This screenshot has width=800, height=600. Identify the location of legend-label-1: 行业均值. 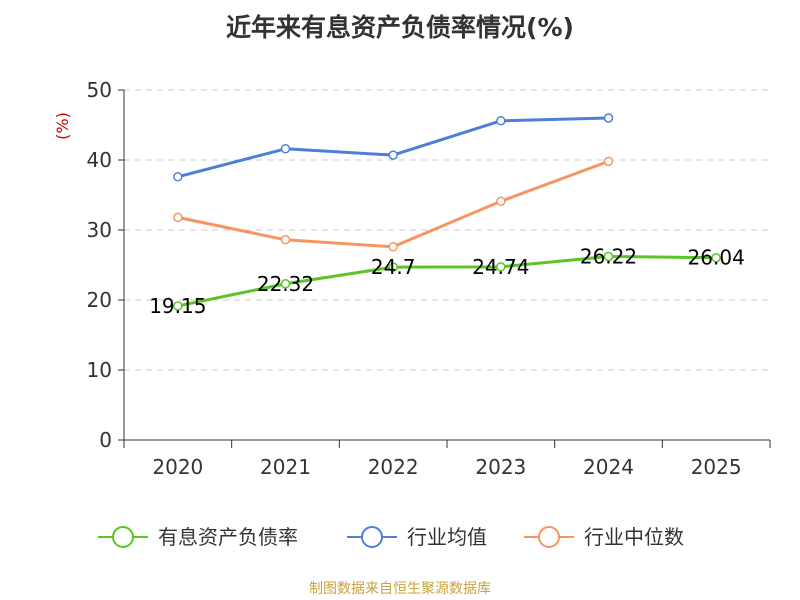
(447, 537).